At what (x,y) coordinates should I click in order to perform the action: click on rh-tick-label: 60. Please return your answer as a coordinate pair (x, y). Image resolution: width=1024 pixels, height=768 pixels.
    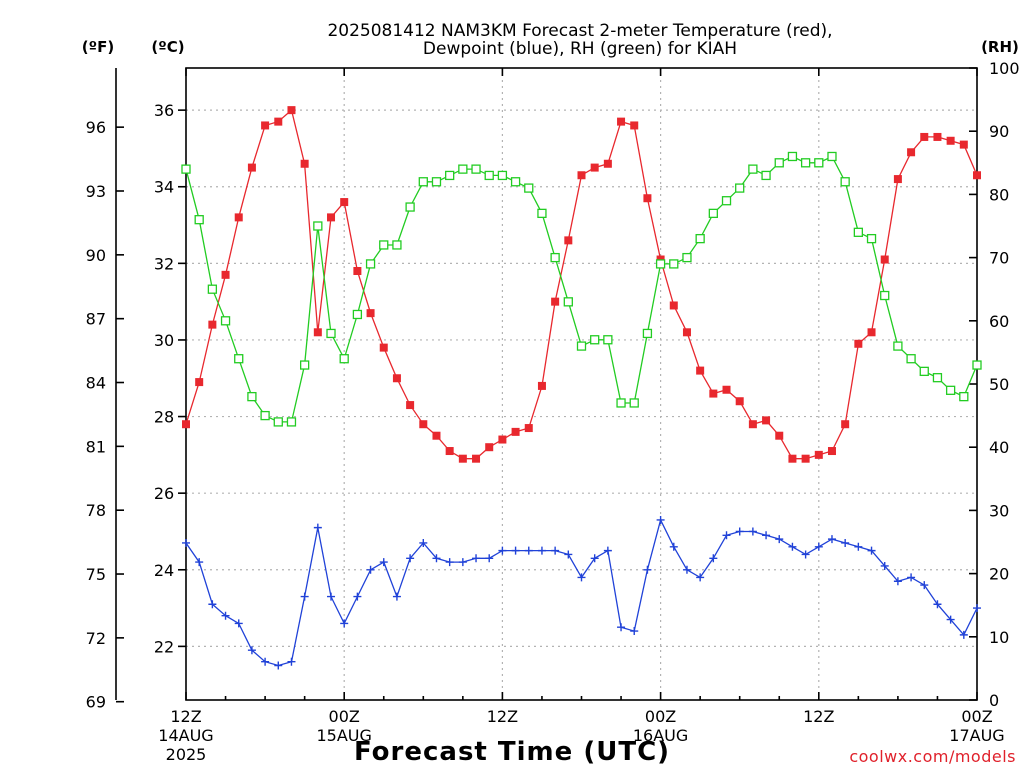
    Looking at the image, I should click on (999, 321).